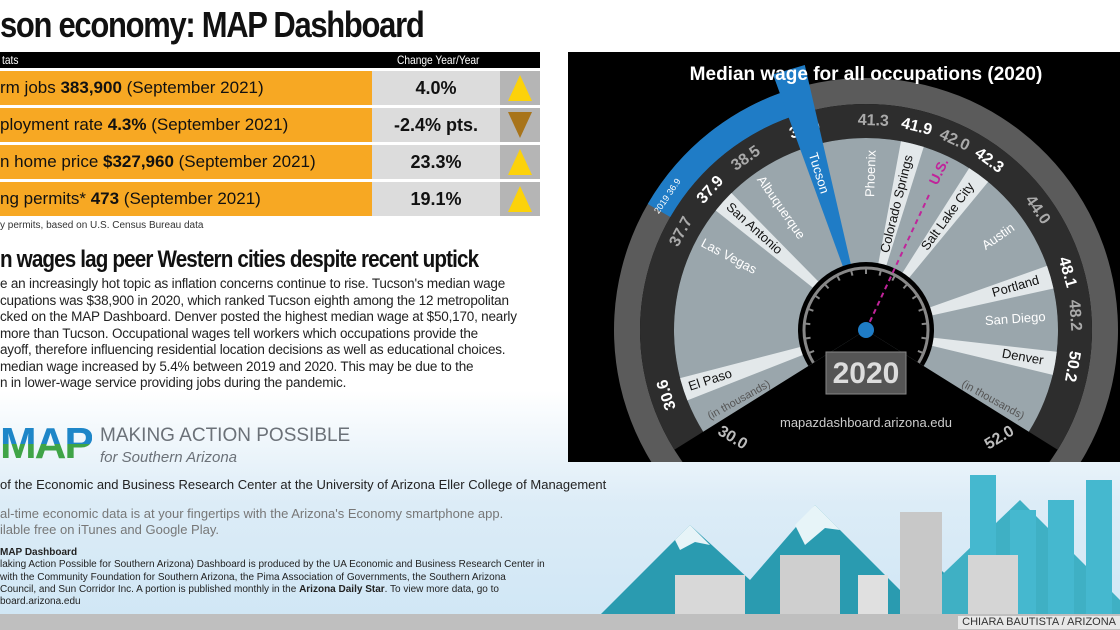 The image size is (1120, 630). Describe the element at coordinates (866, 330) in the screenshot. I see `needle-pivot` at that location.